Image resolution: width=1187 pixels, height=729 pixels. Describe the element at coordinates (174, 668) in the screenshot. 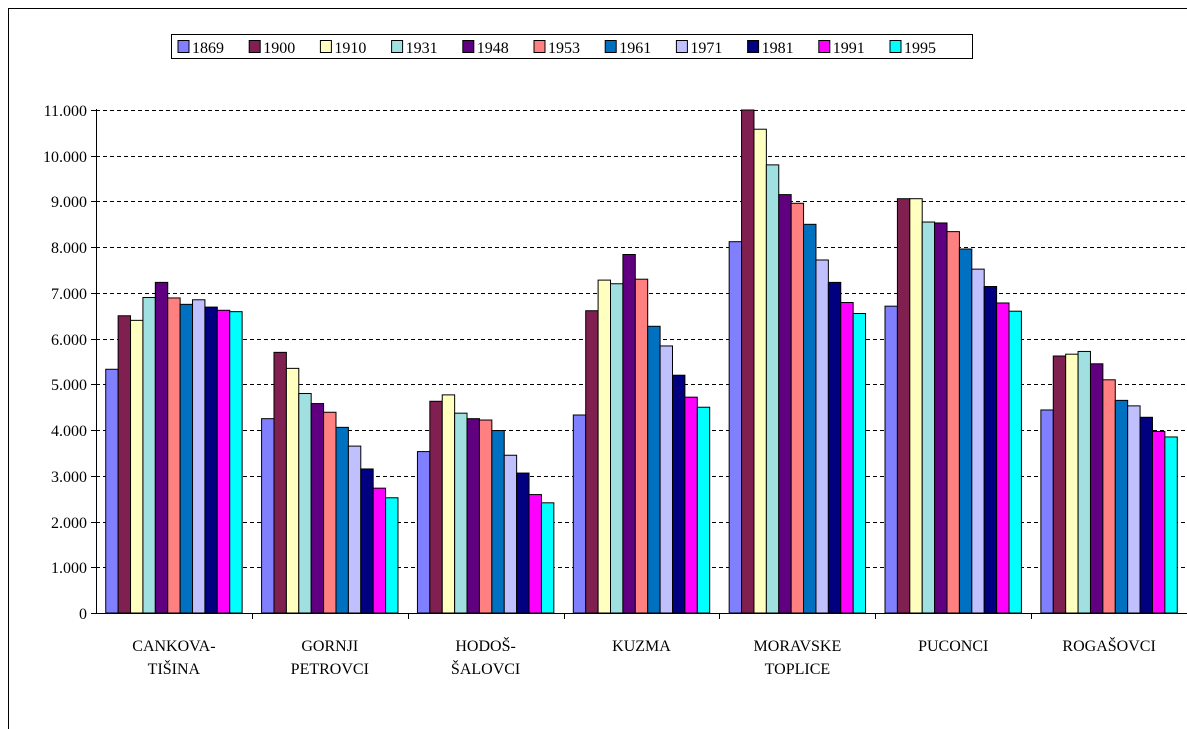

I see `x-tick-label: TIŠINA` at that location.